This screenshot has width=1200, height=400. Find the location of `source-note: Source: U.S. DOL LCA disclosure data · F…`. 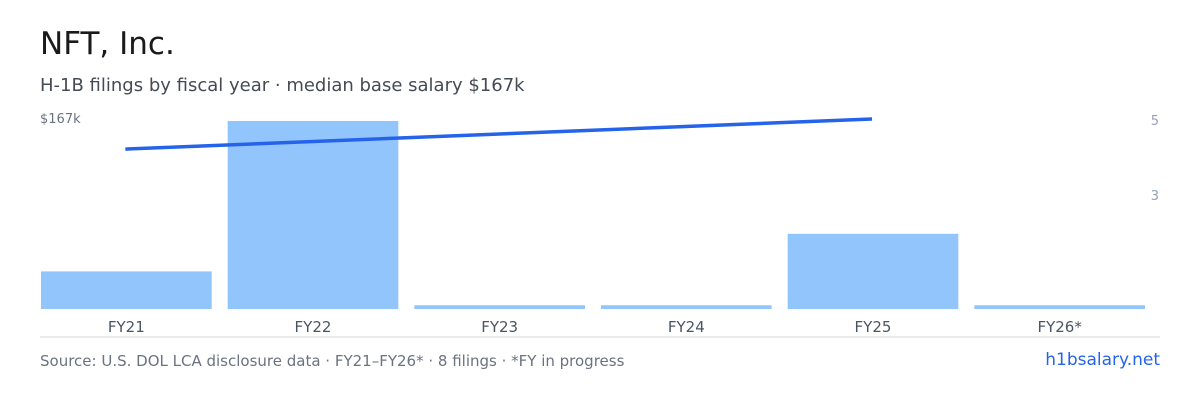

source-note: Source: U.S. DOL LCA disclosure data · F… is located at coordinates (332, 361).